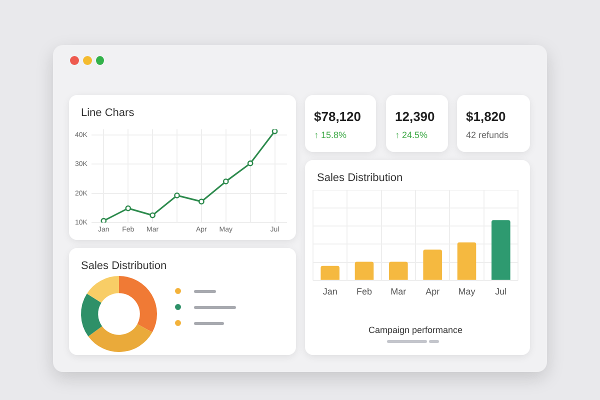  I want to click on text: ↑ 24.5%, so click(411, 135).